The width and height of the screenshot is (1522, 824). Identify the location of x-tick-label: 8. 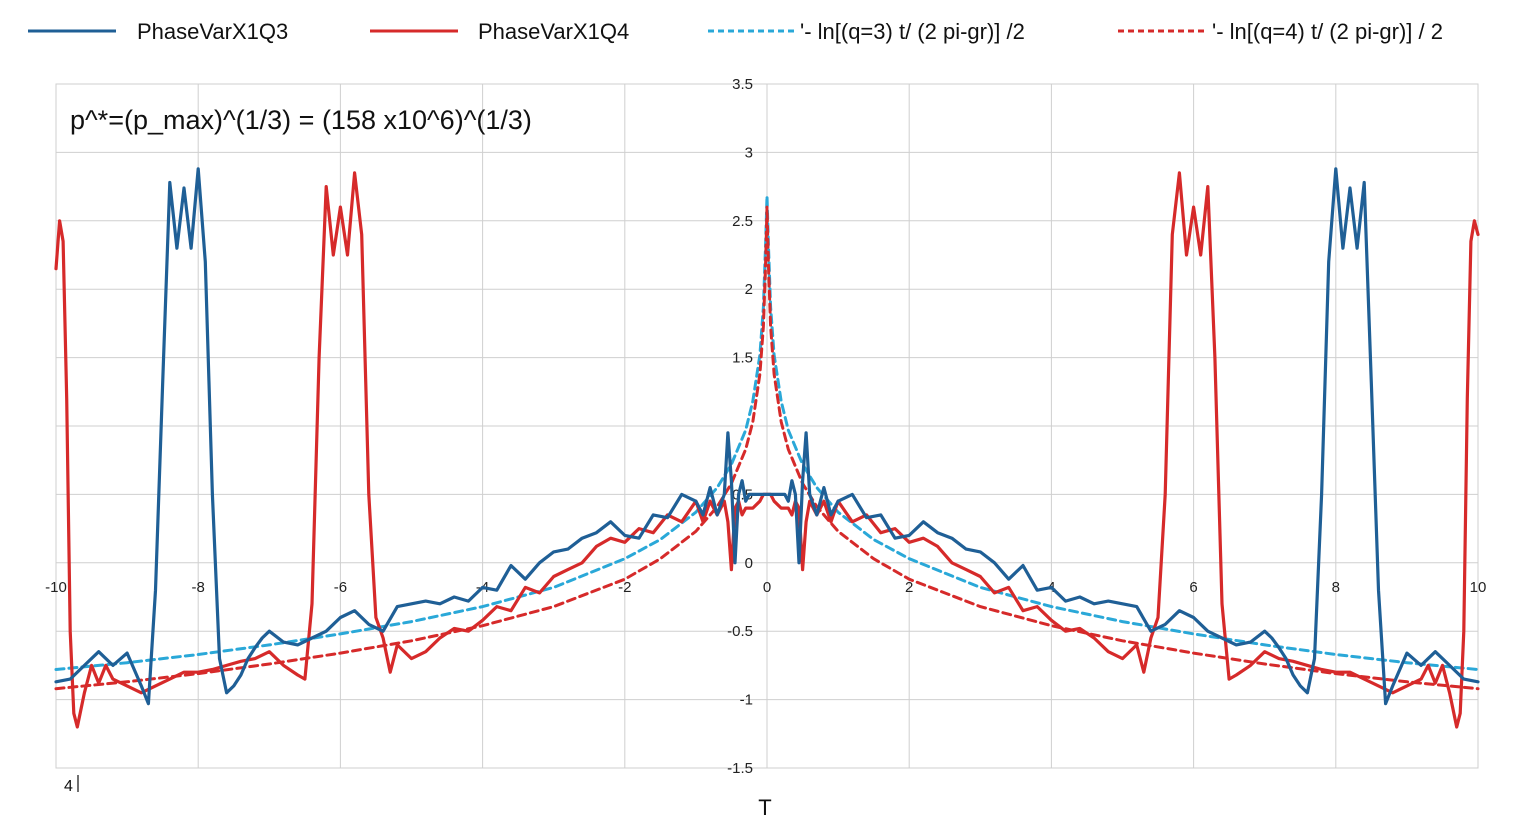
(1336, 587).